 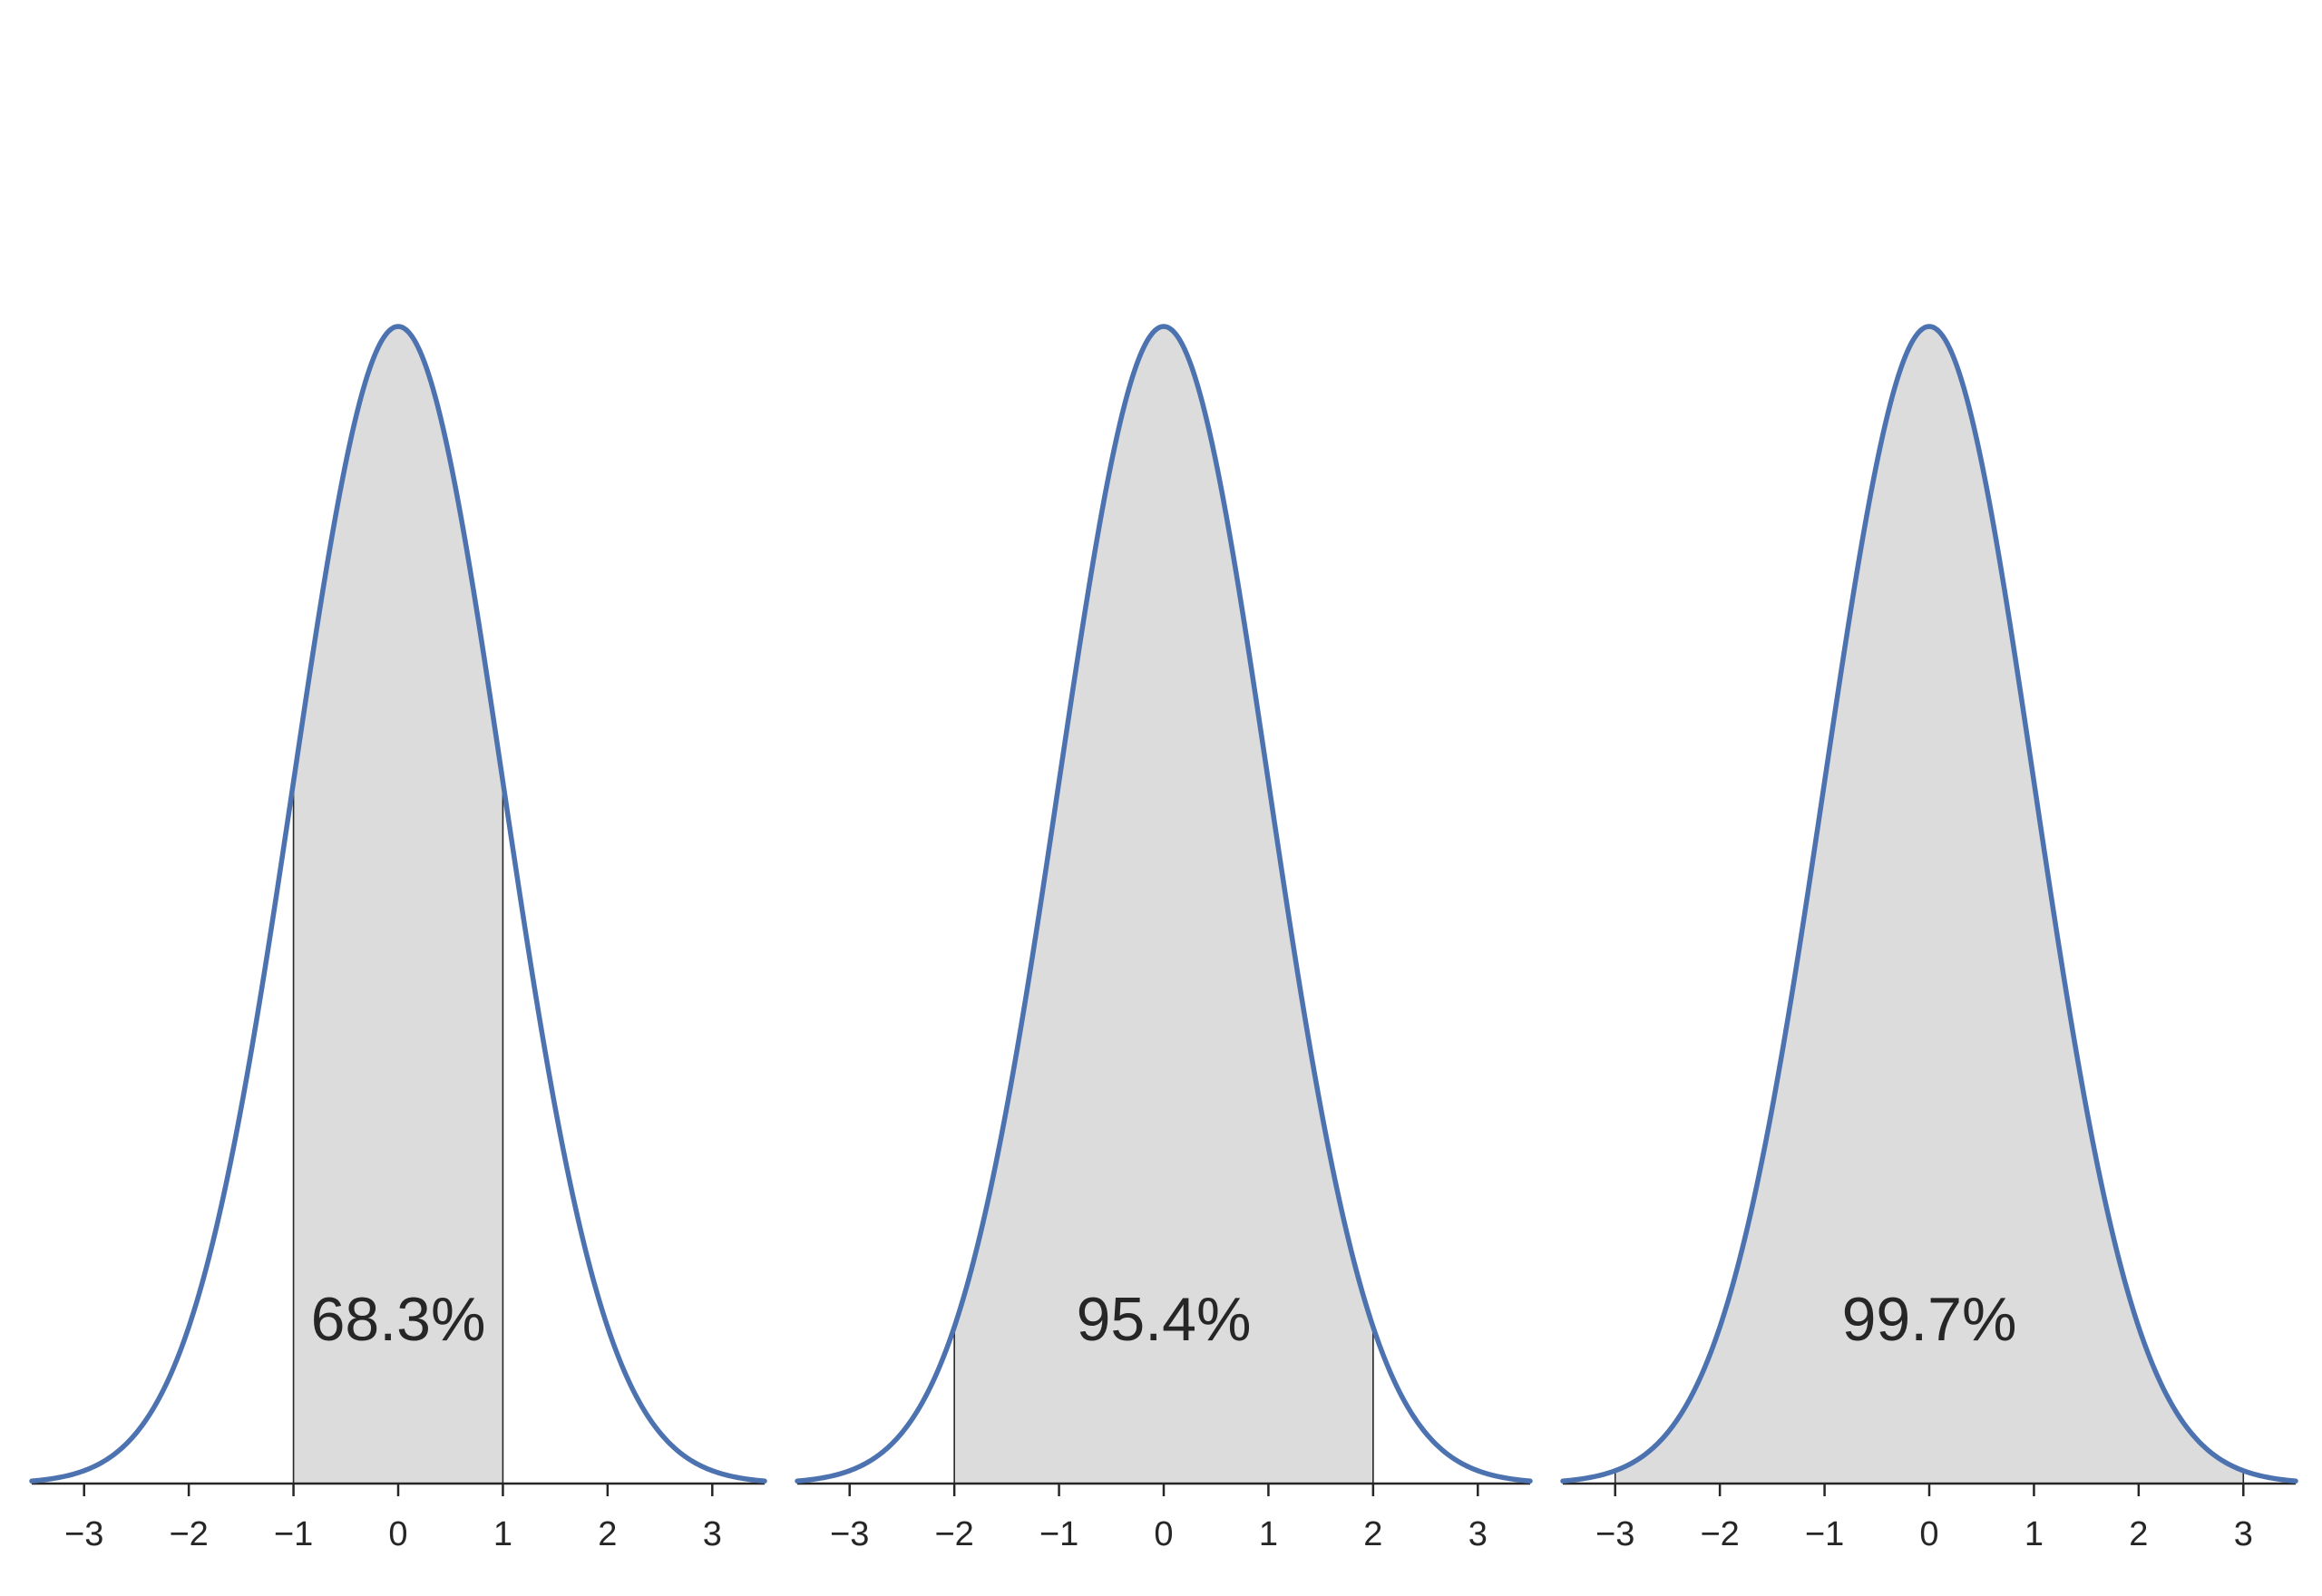 I want to click on percentage-label: 68.3%, so click(x=399, y=1319).